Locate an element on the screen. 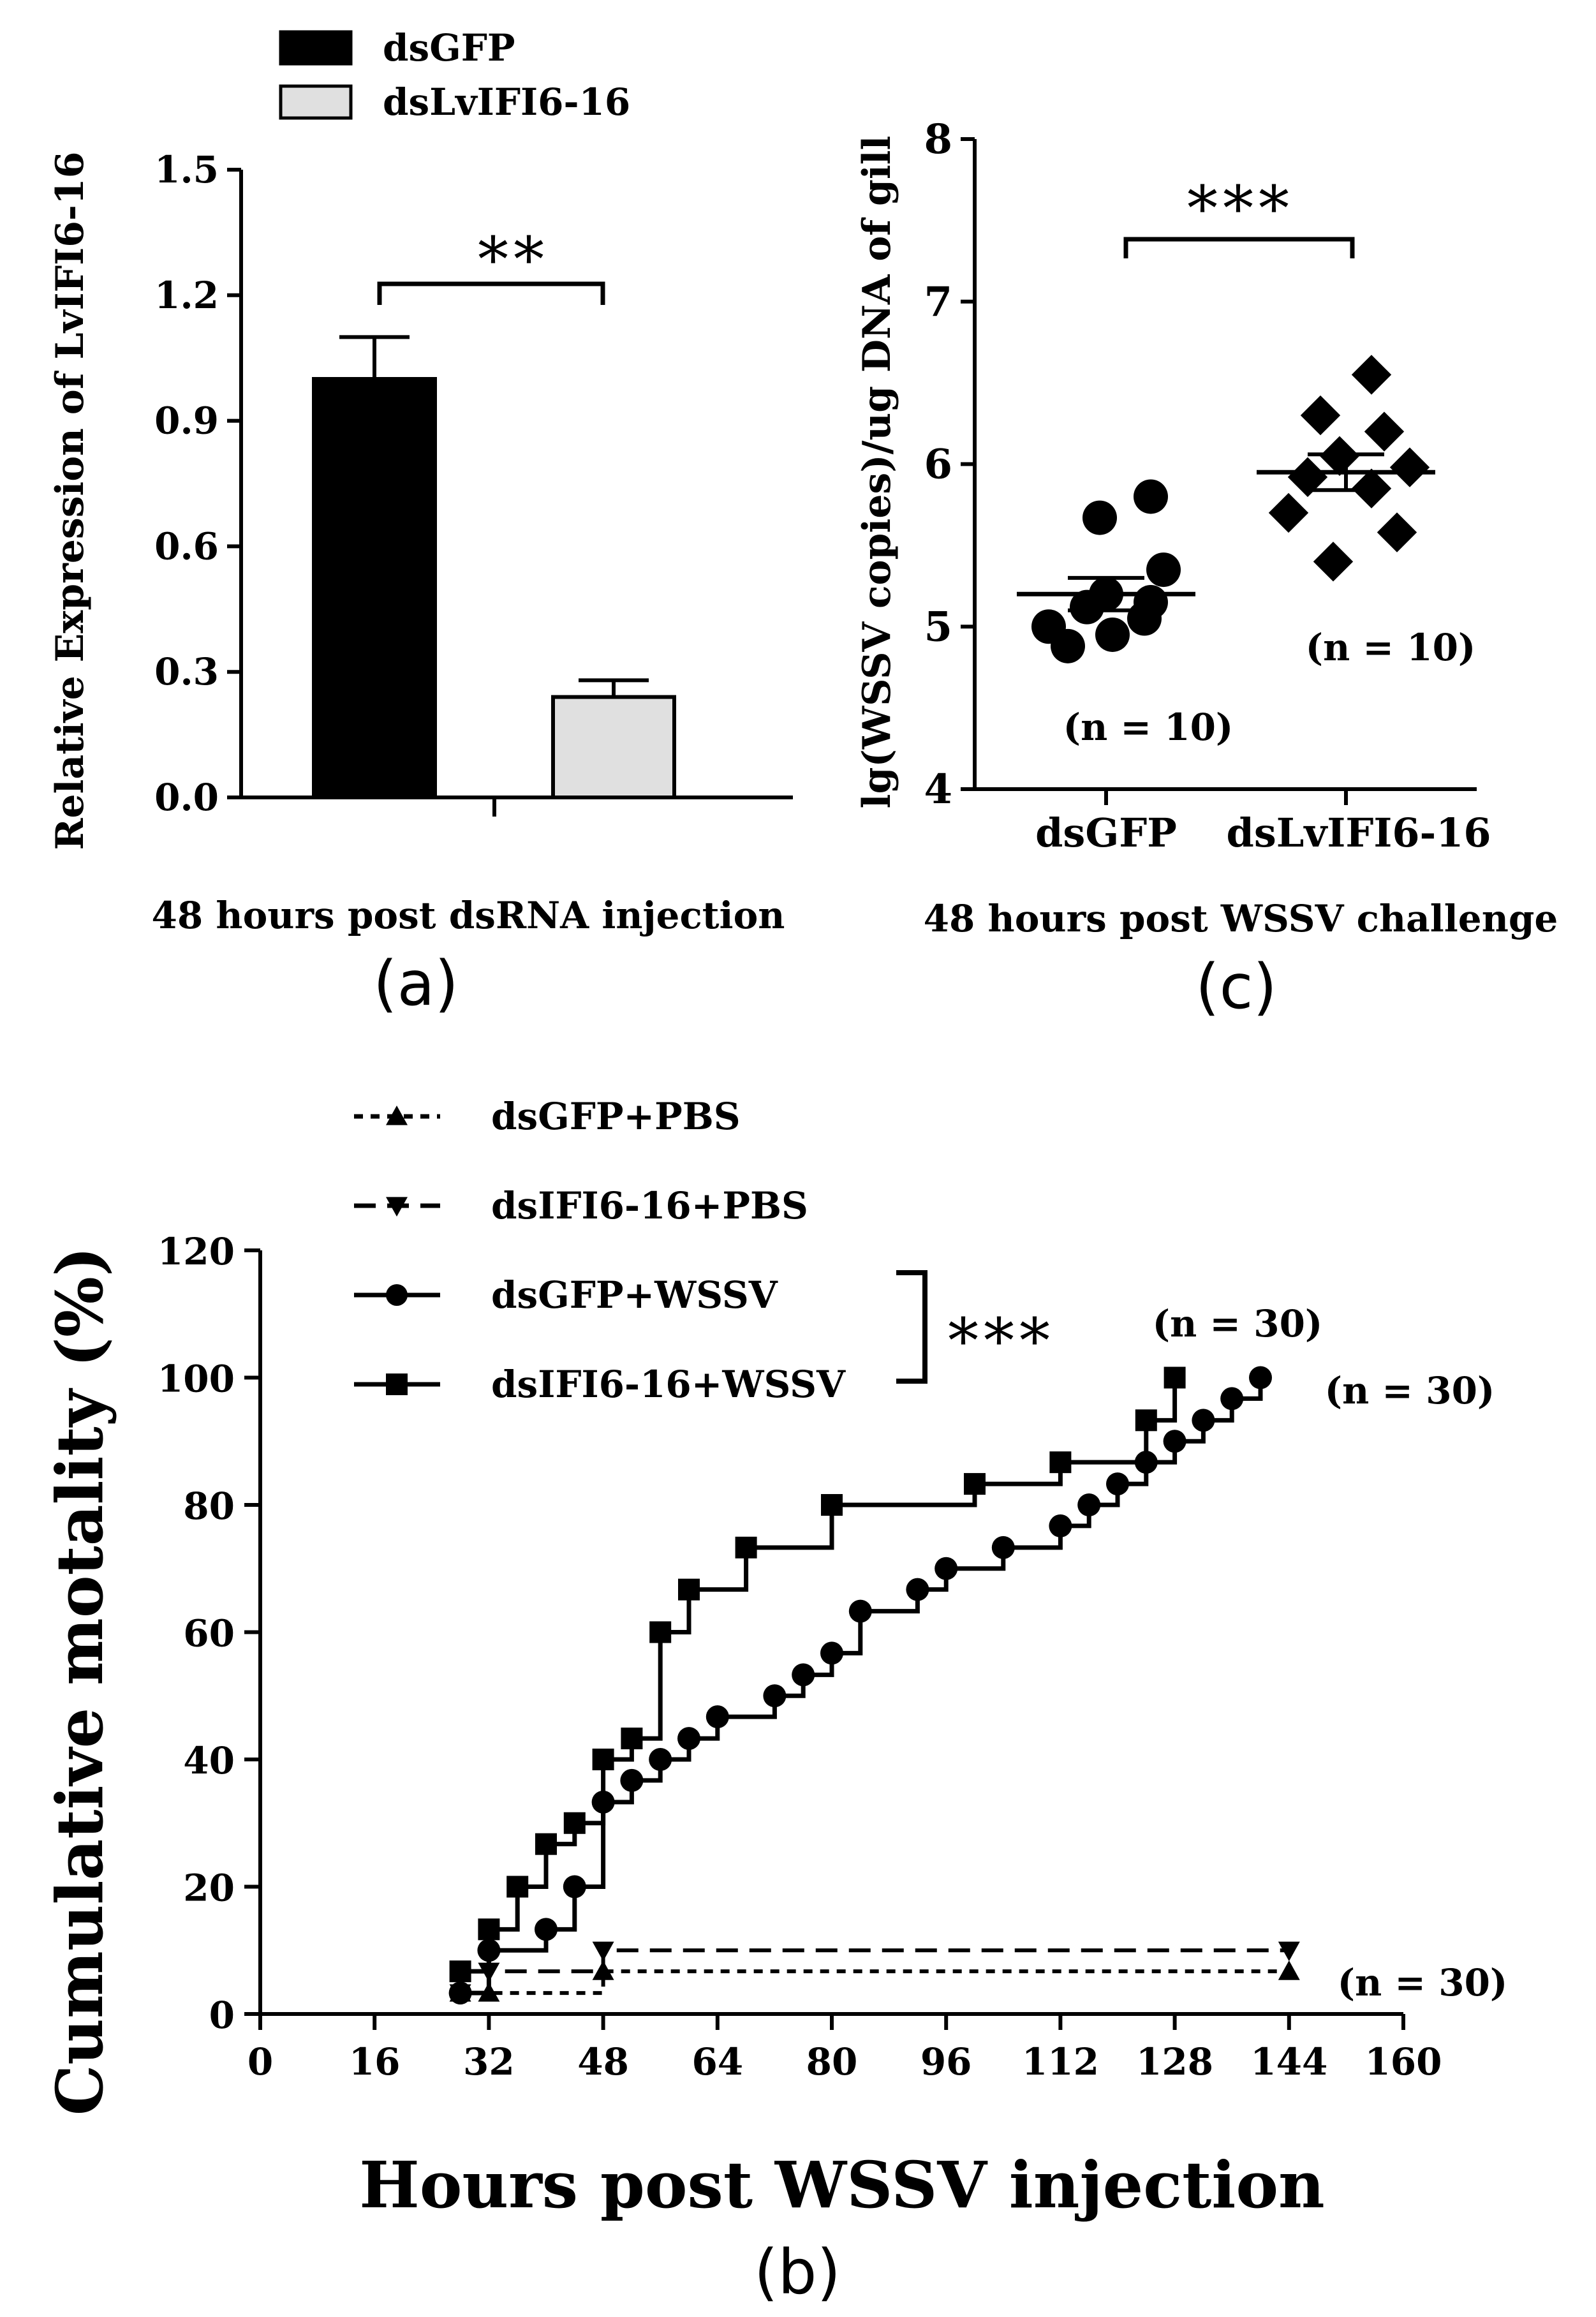  panel-b-x-tick-label: 96 is located at coordinates (946, 2062).